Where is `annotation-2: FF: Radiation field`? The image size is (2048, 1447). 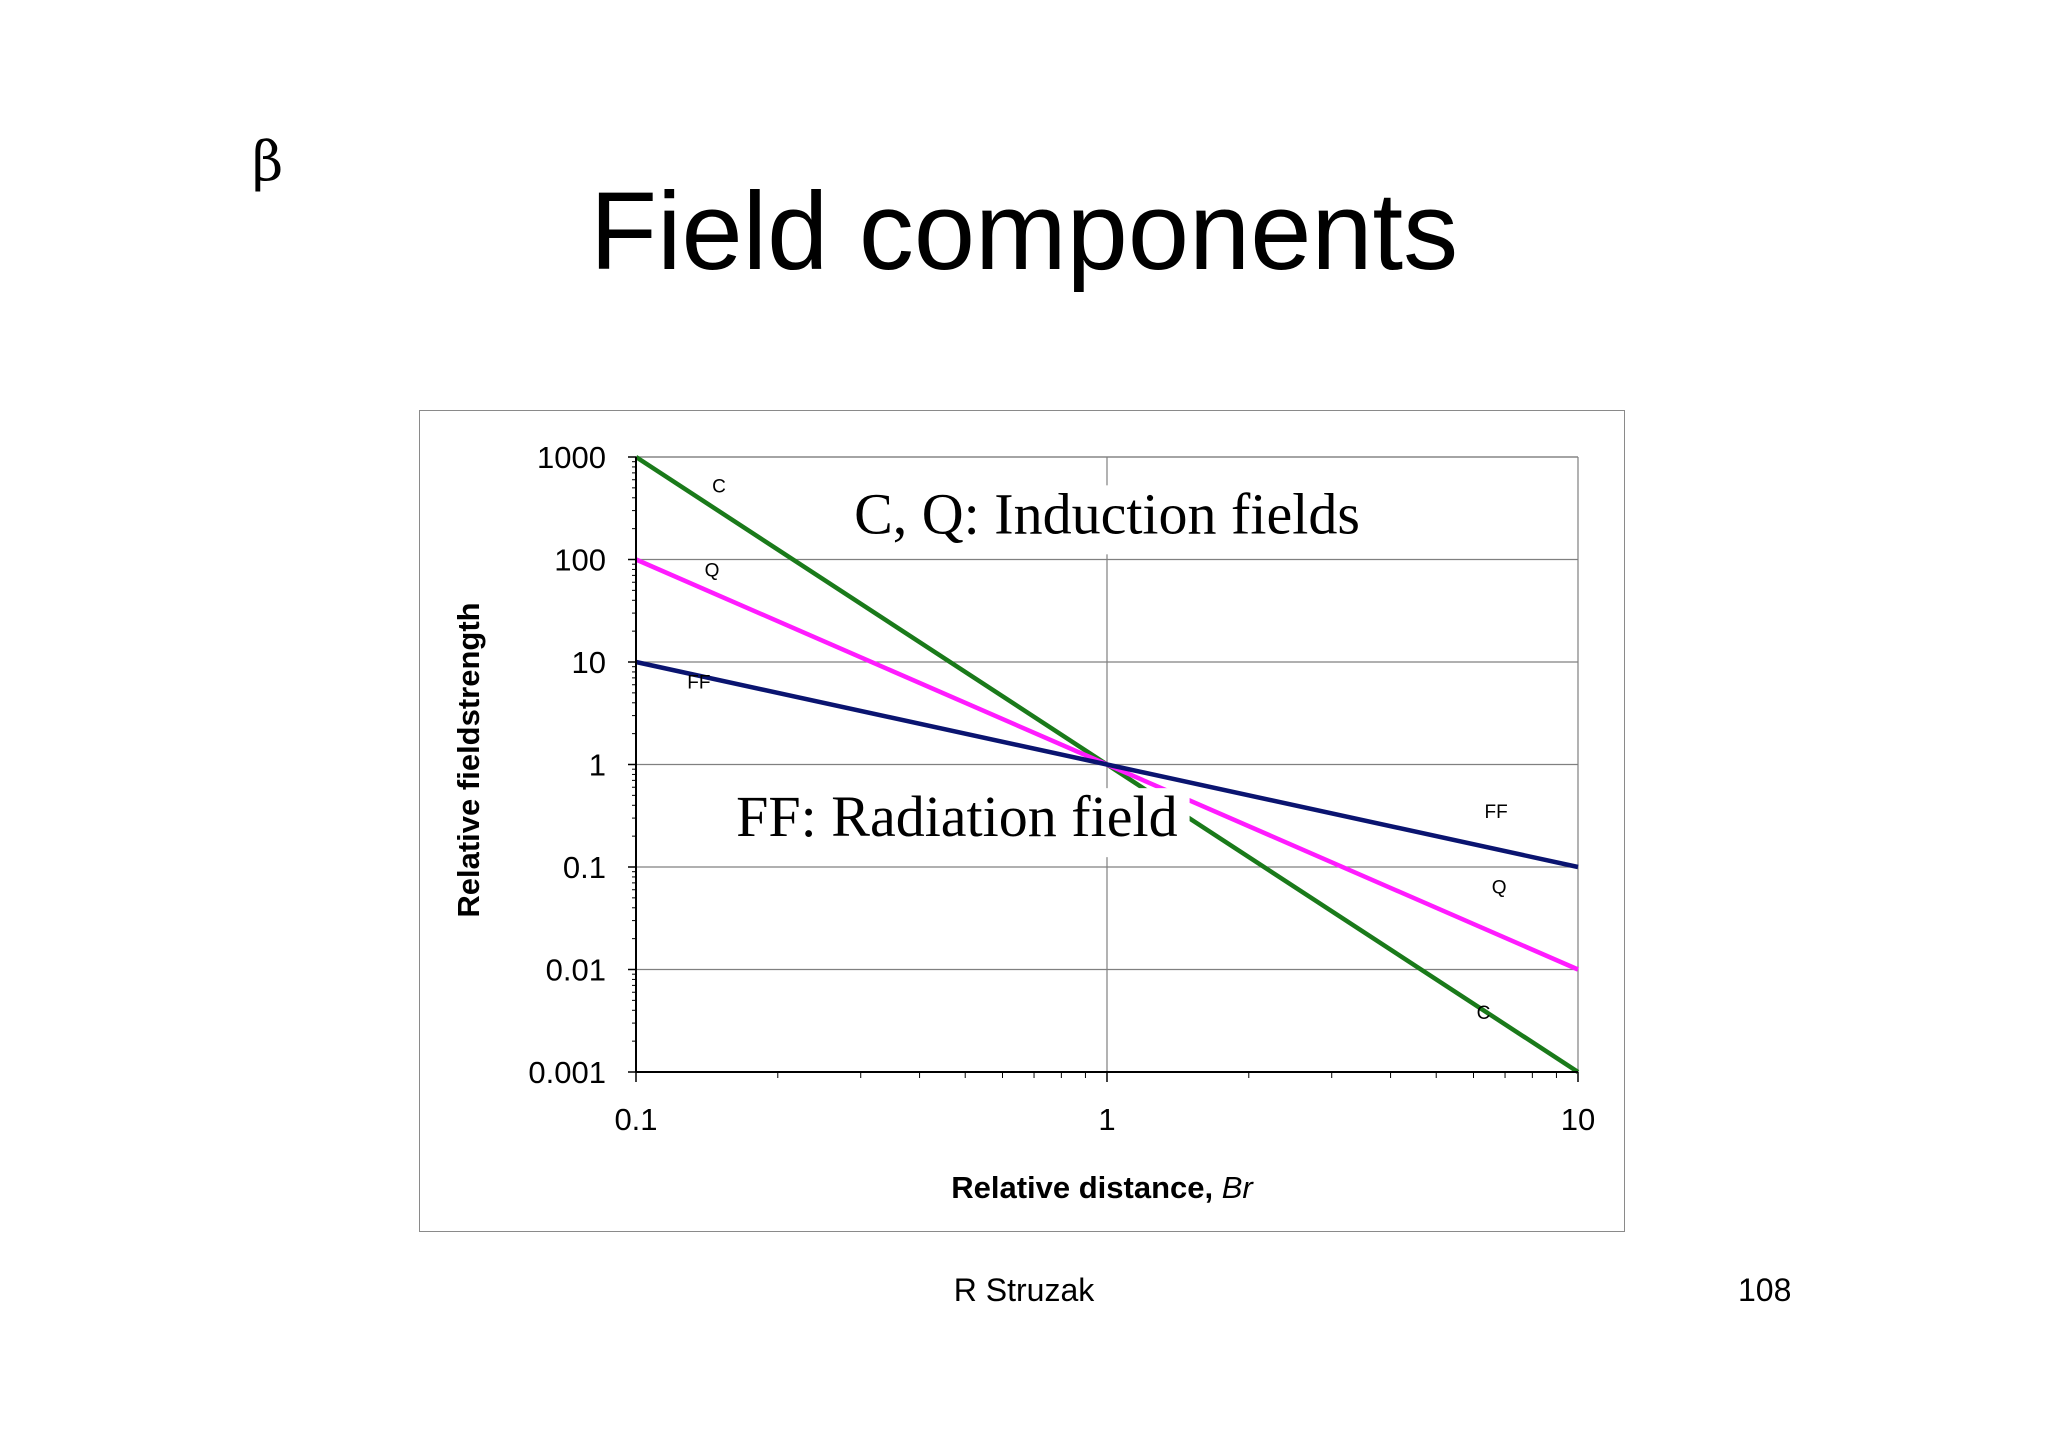
annotation-2: FF: Radiation field is located at coordinates (957, 821).